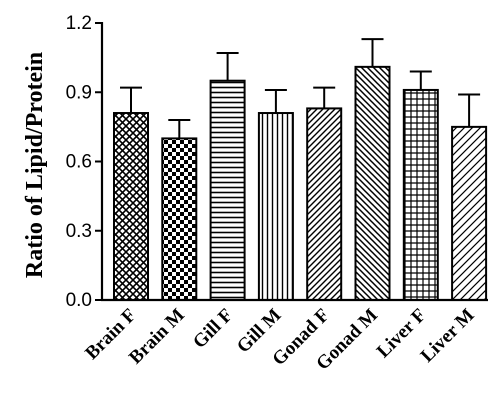 The image size is (492, 417). I want to click on y-tick-label: 0.0, so click(79, 300).